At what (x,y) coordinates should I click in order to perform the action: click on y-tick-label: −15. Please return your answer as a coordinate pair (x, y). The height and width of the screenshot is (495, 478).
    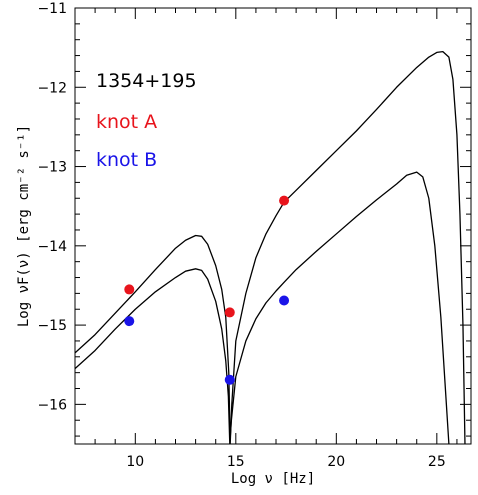
    Looking at the image, I should click on (52, 326).